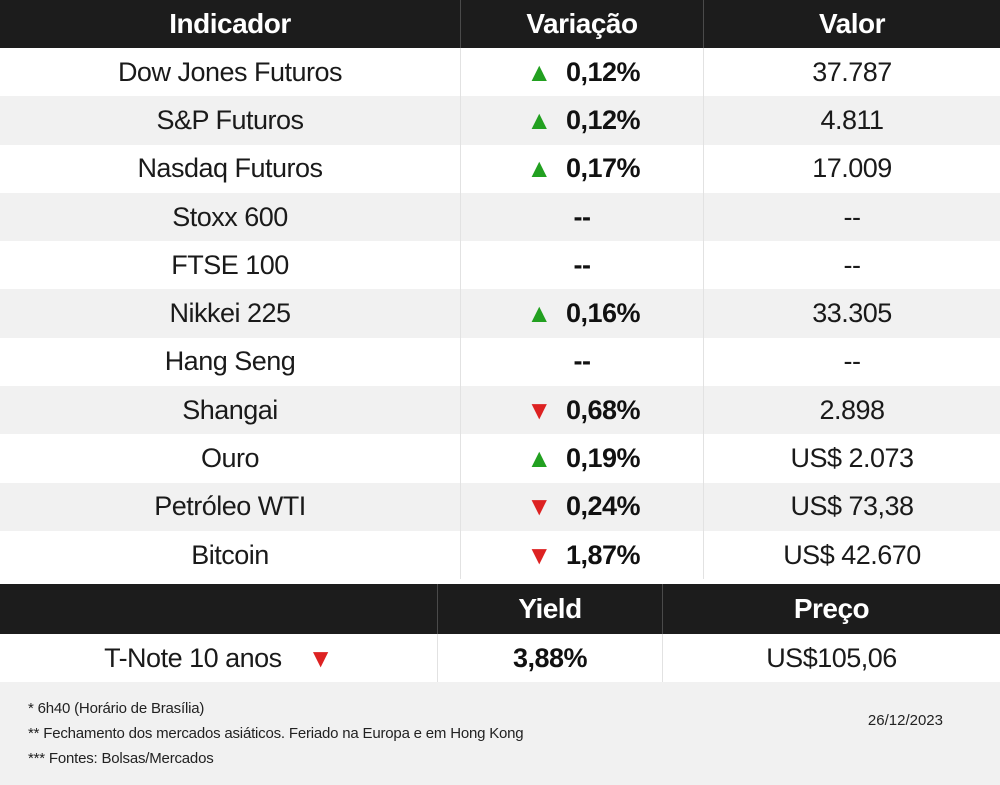  What do you see at coordinates (230, 217) in the screenshot?
I see `row-name: Stoxx 600` at bounding box center [230, 217].